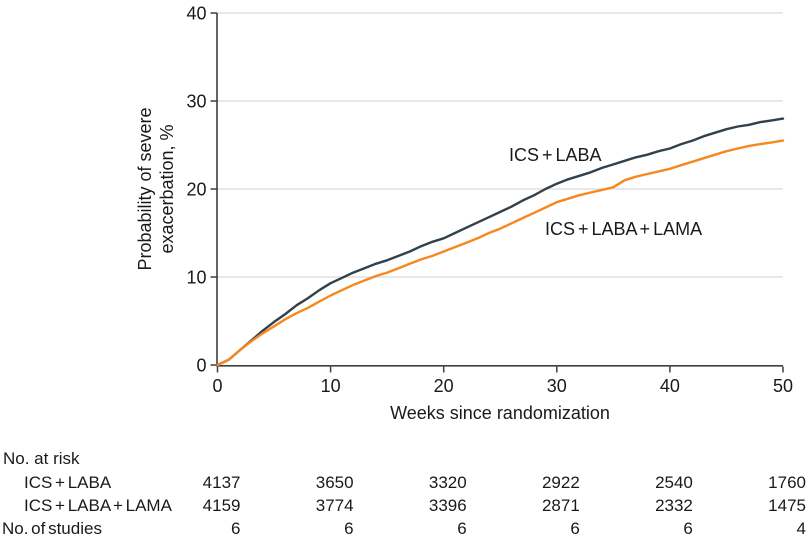 This screenshot has width=810, height=548. What do you see at coordinates (674, 482) in the screenshot?
I see `risk-row-ics-laba-value-40: 2540` at bounding box center [674, 482].